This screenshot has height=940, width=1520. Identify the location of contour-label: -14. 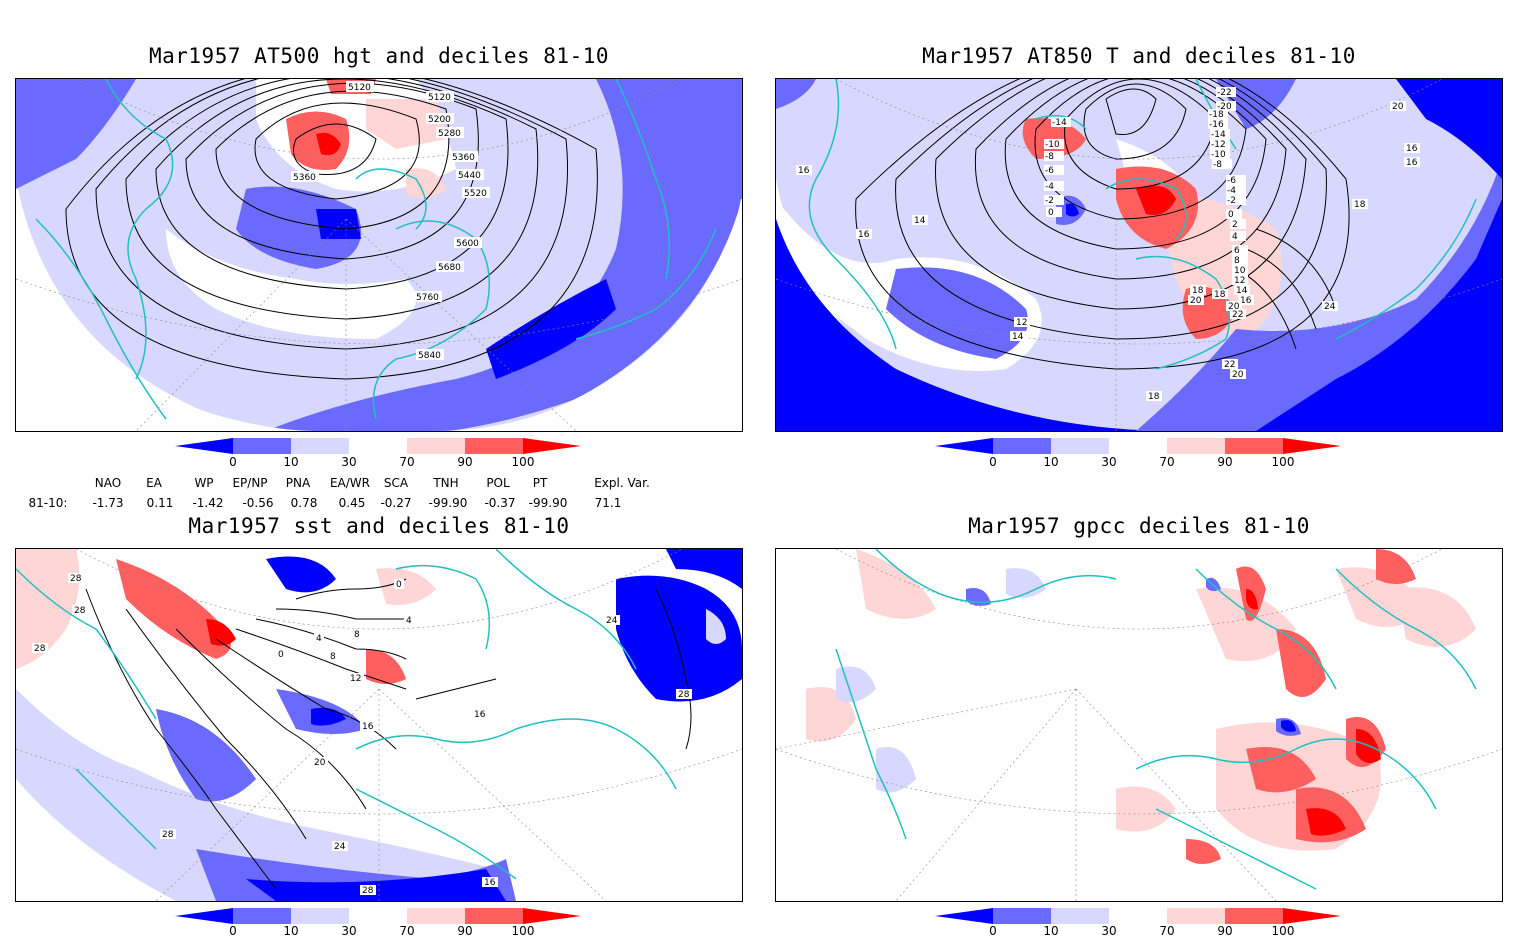
(1218, 135).